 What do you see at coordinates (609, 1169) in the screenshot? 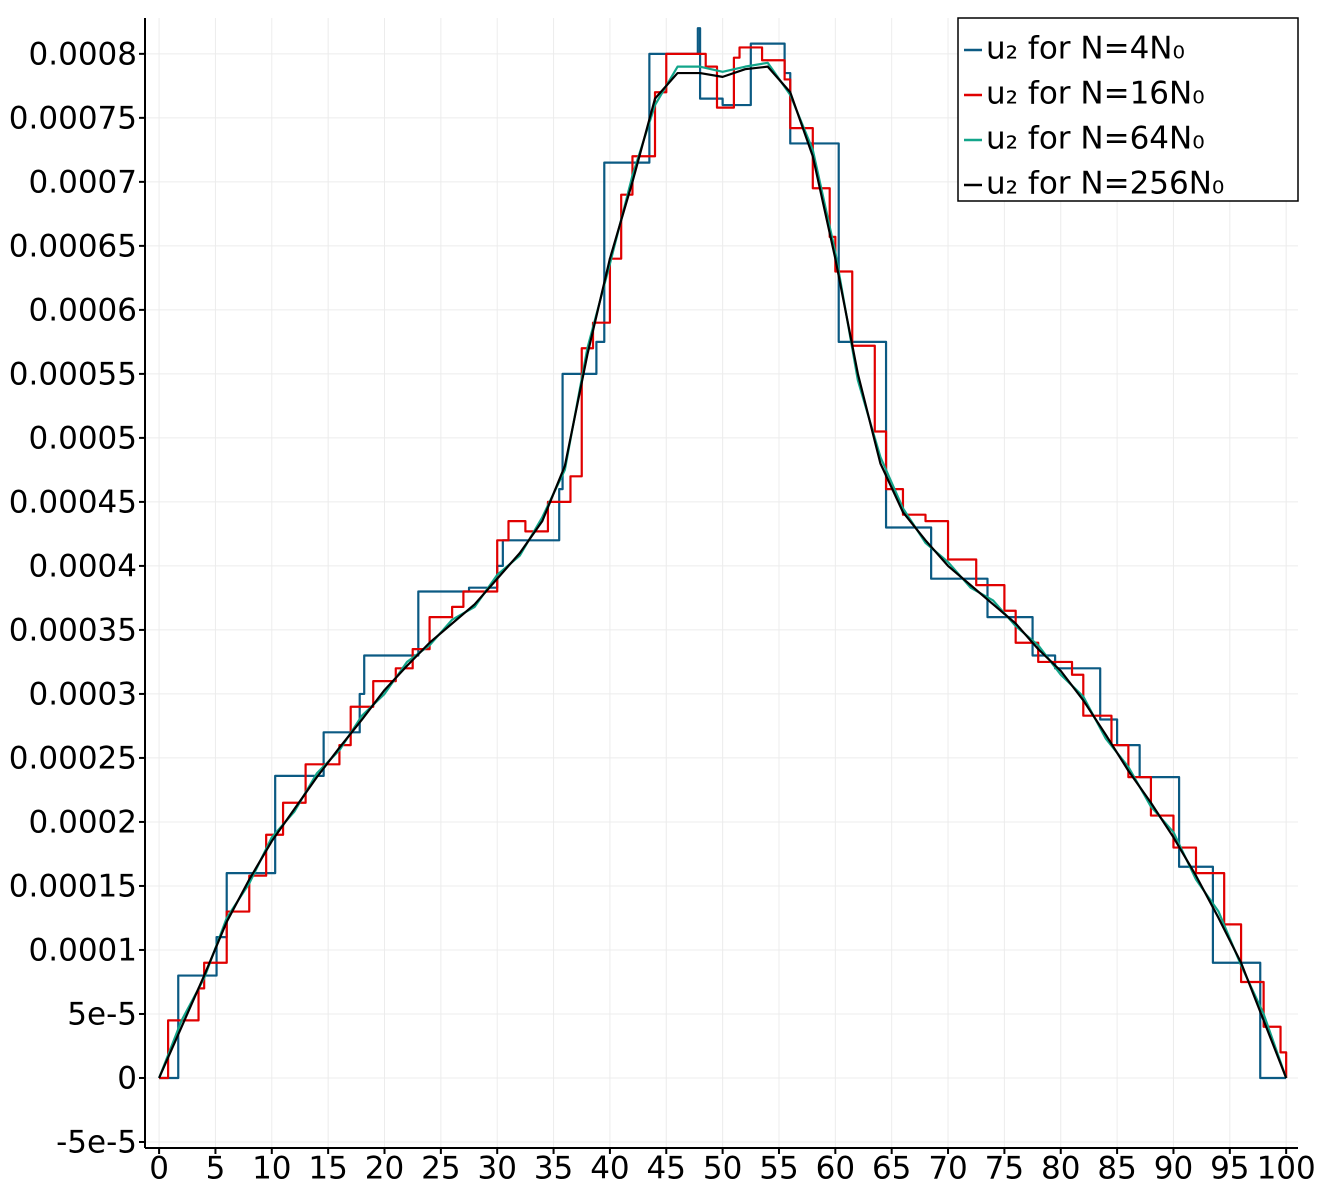
I see `x-tick-label: 40` at bounding box center [609, 1169].